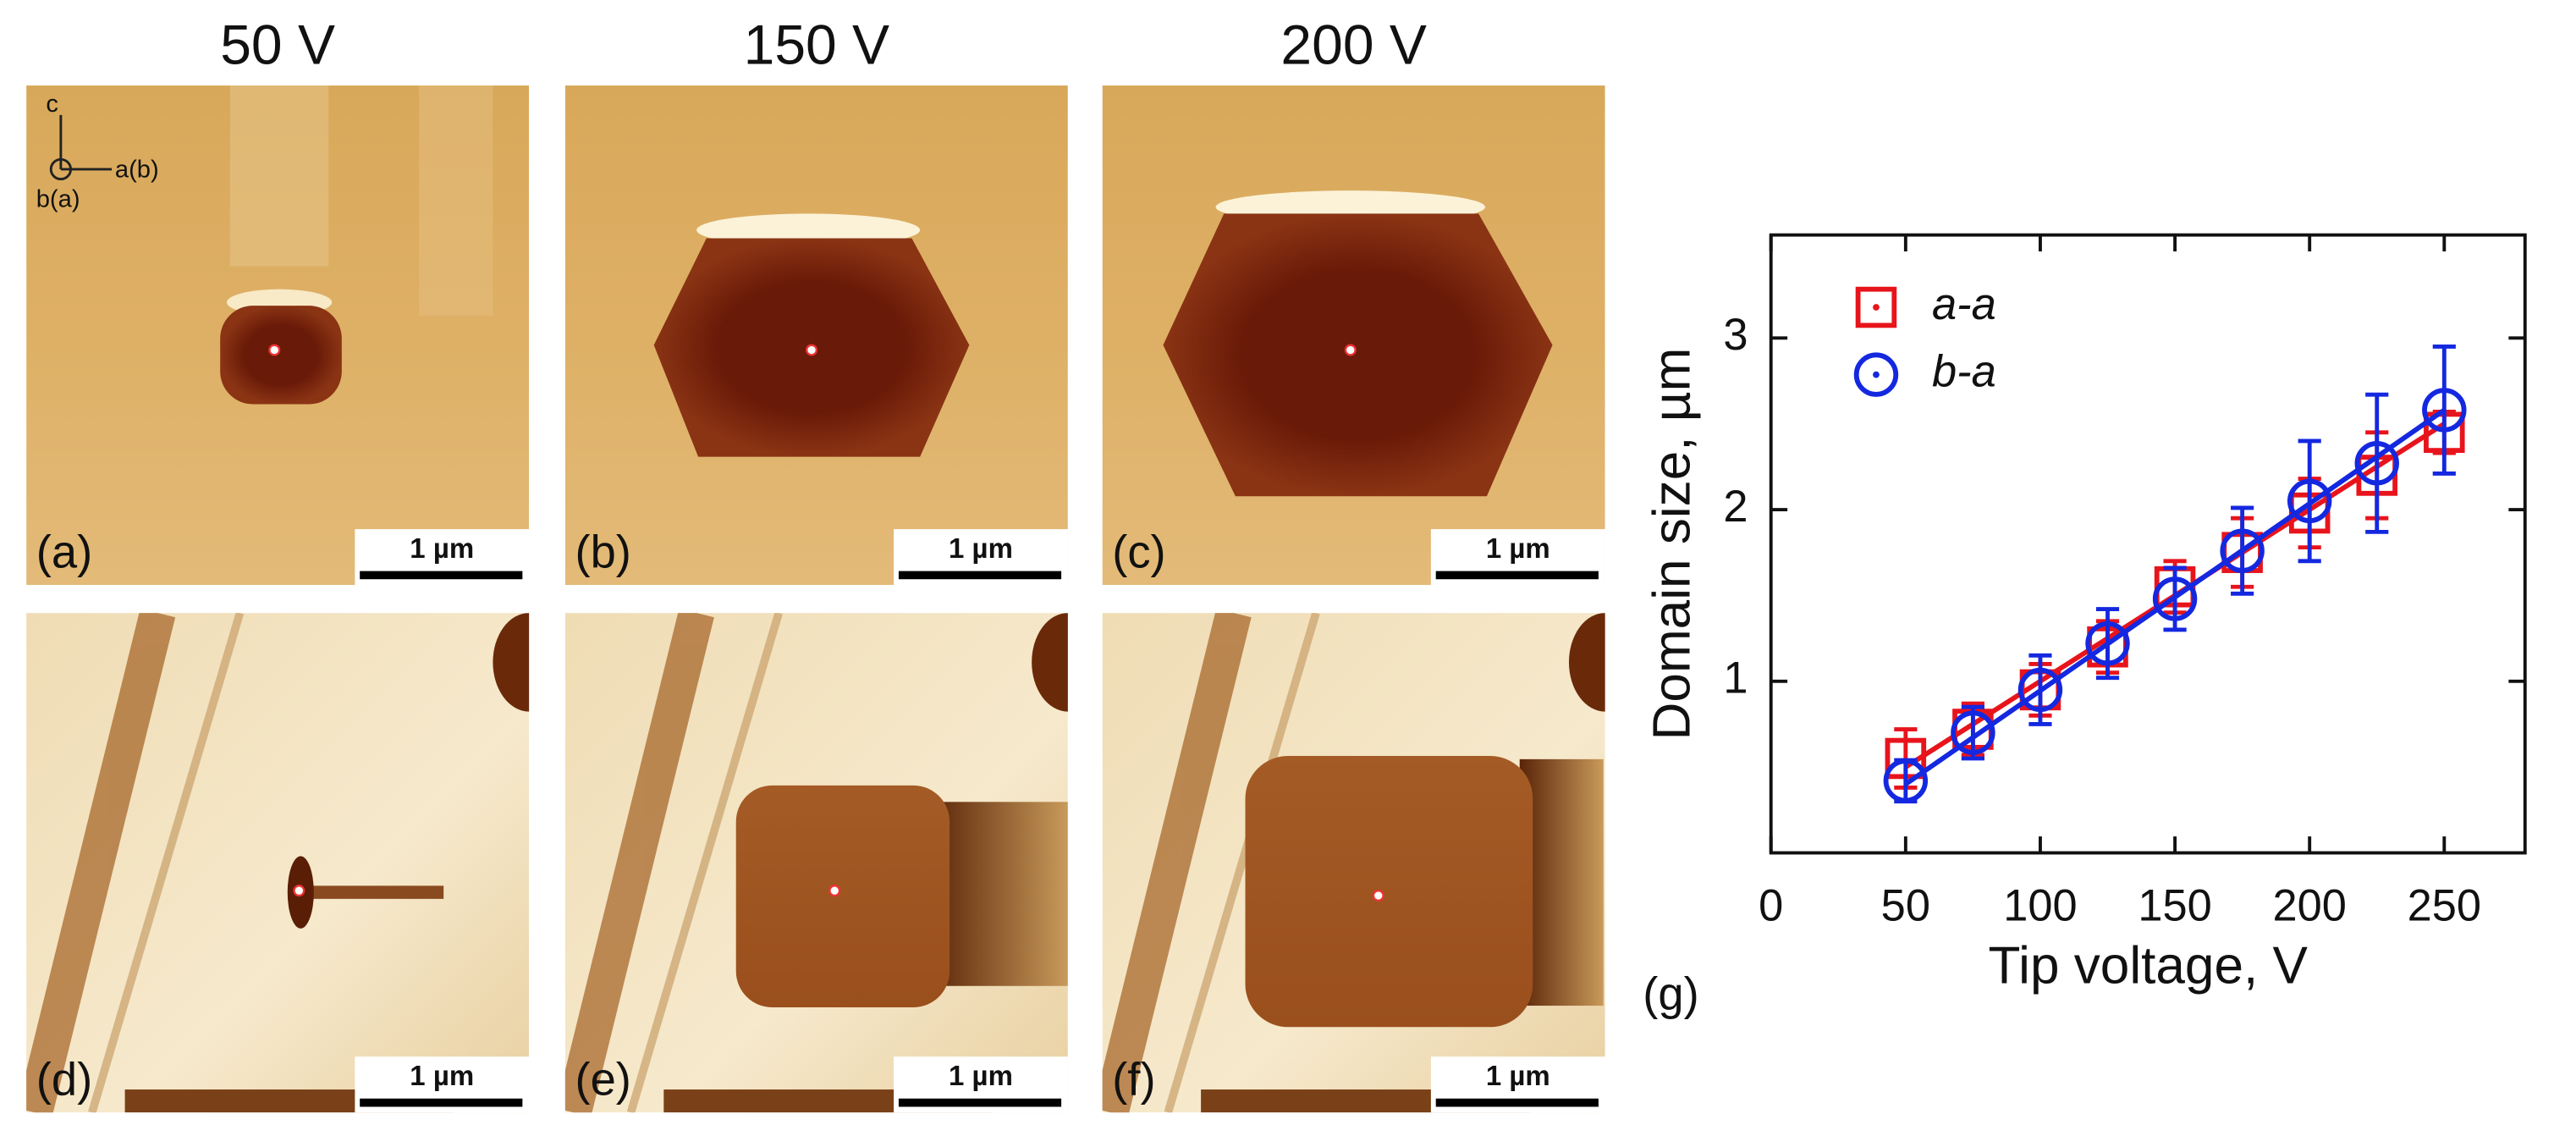  What do you see at coordinates (1926, 304) in the screenshot?
I see `legend-entry: a-a` at bounding box center [1926, 304].